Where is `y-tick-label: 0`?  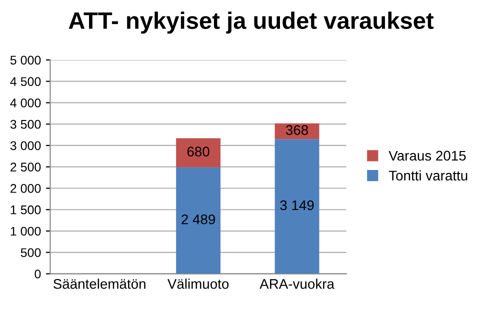
y-tick-label: 0 is located at coordinates (37, 274).